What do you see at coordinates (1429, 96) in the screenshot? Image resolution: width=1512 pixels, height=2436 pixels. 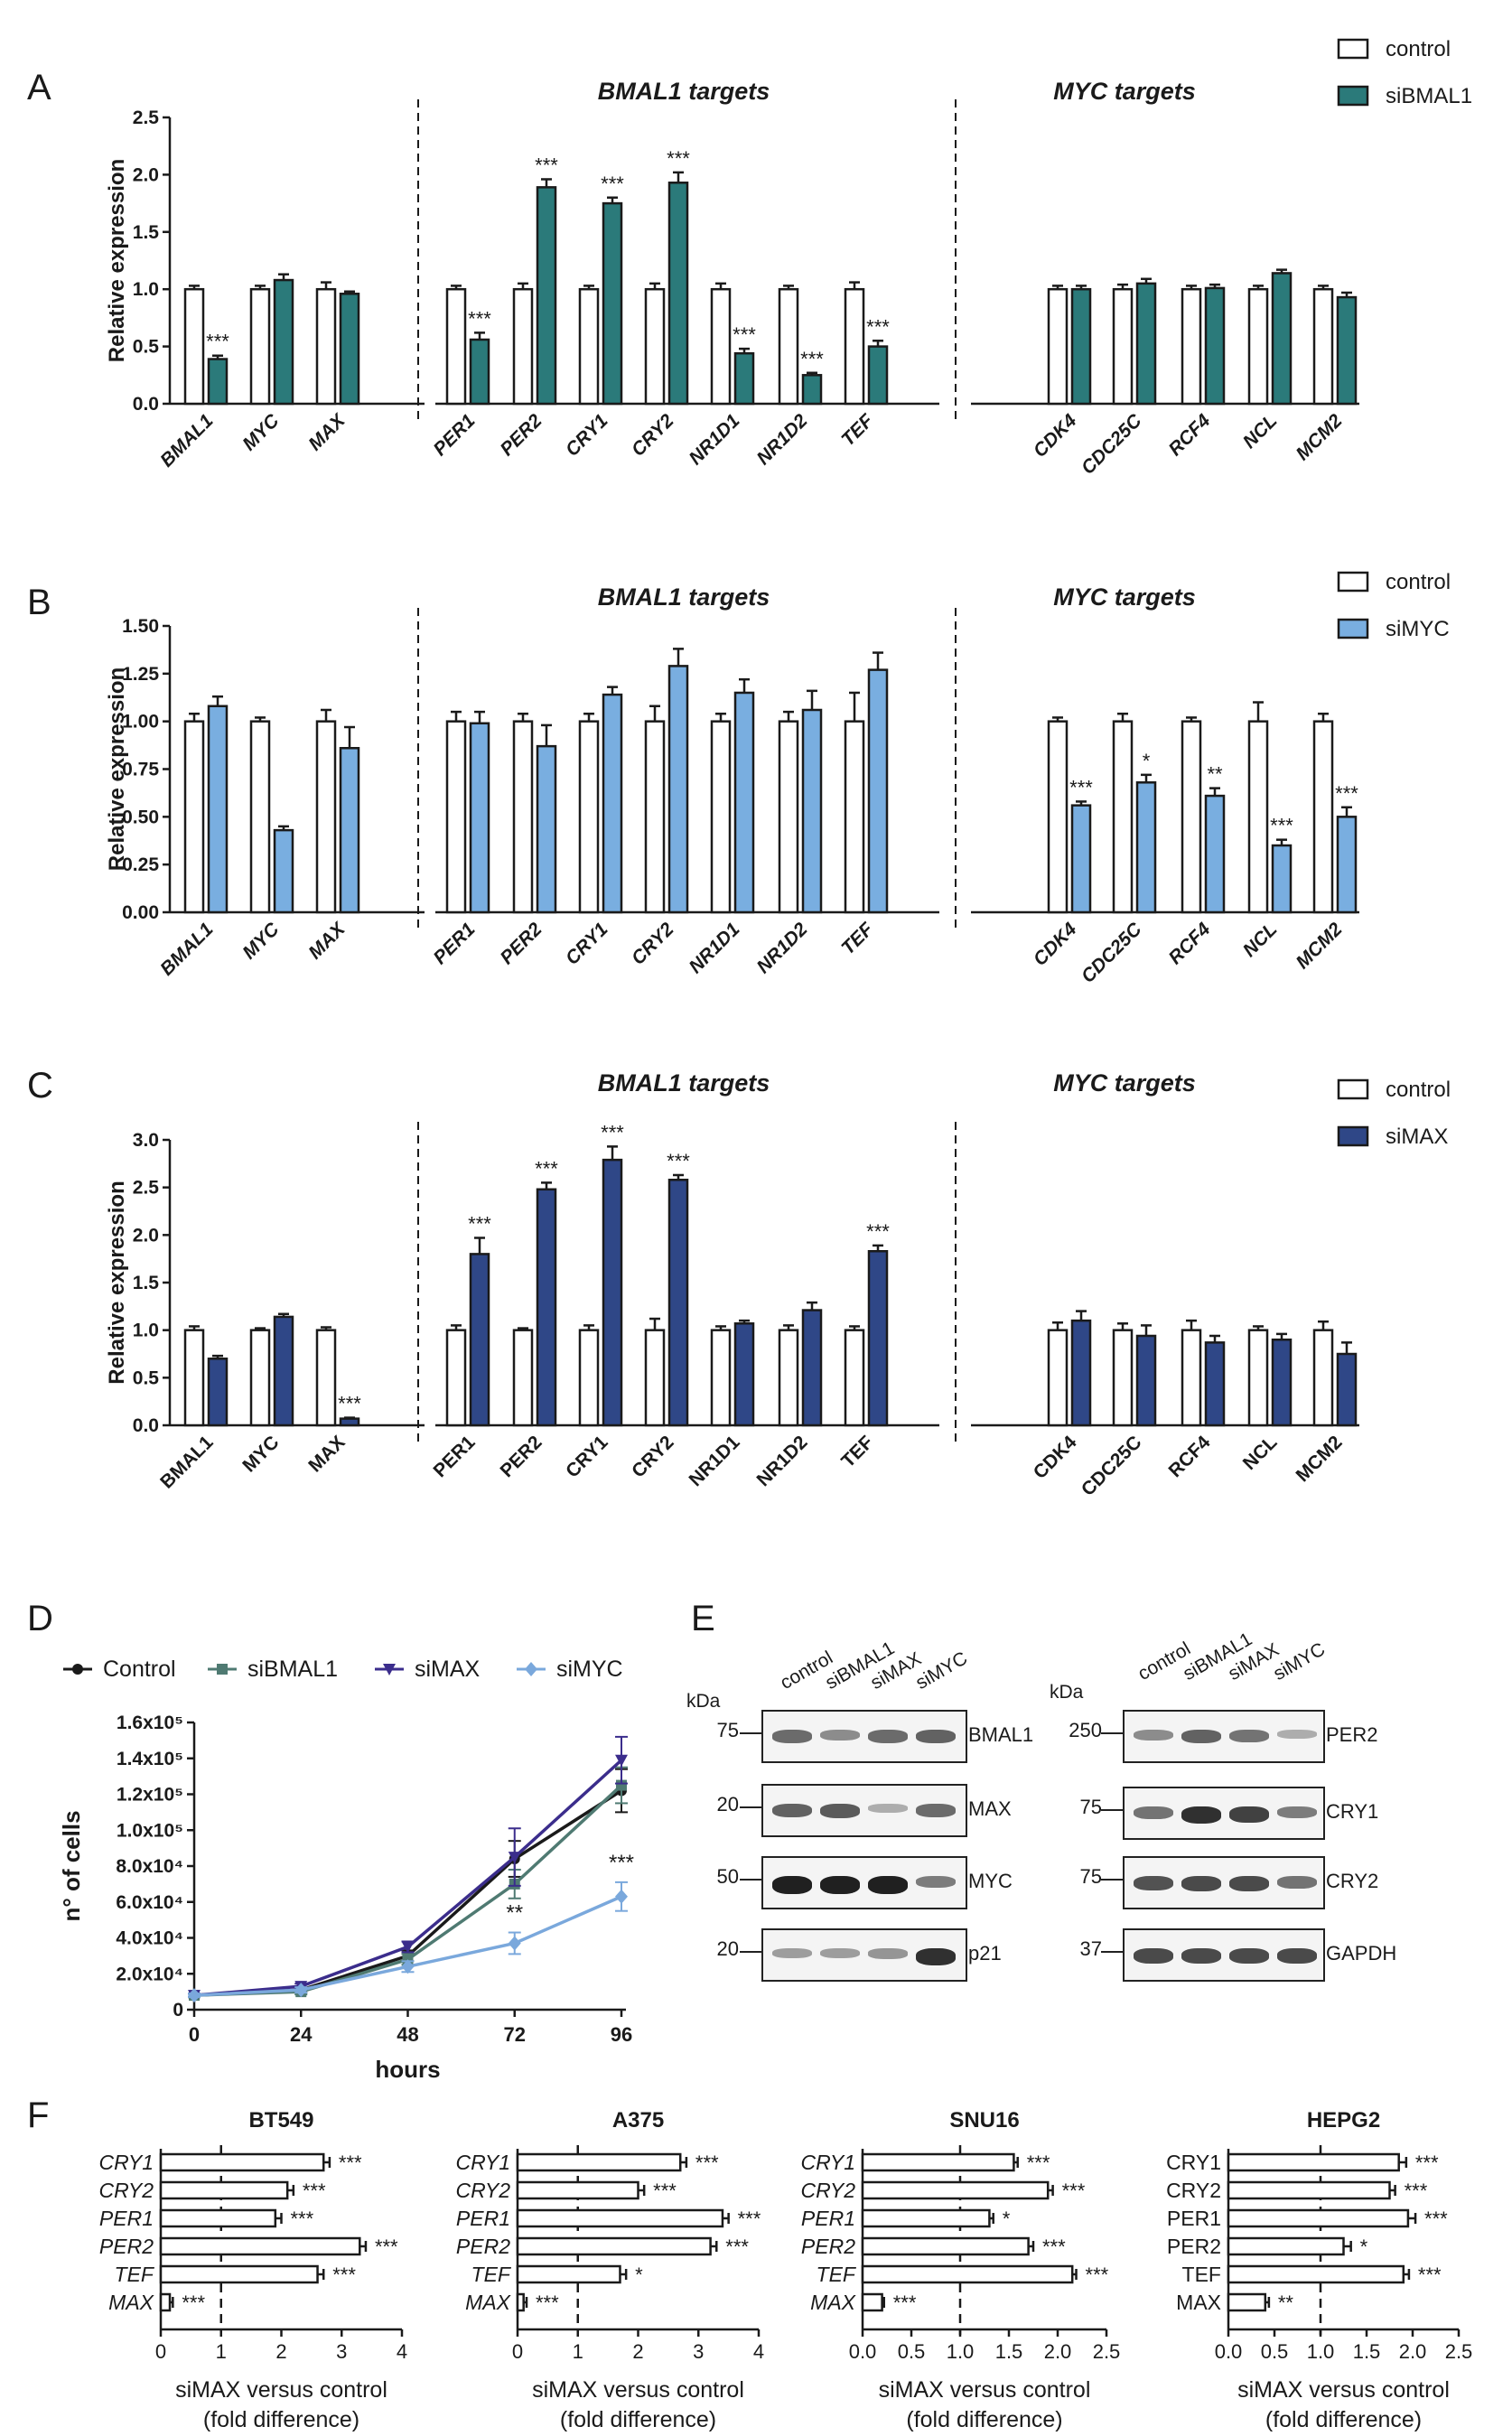 I see `legend-label-treatment: siBMAL1` at bounding box center [1429, 96].